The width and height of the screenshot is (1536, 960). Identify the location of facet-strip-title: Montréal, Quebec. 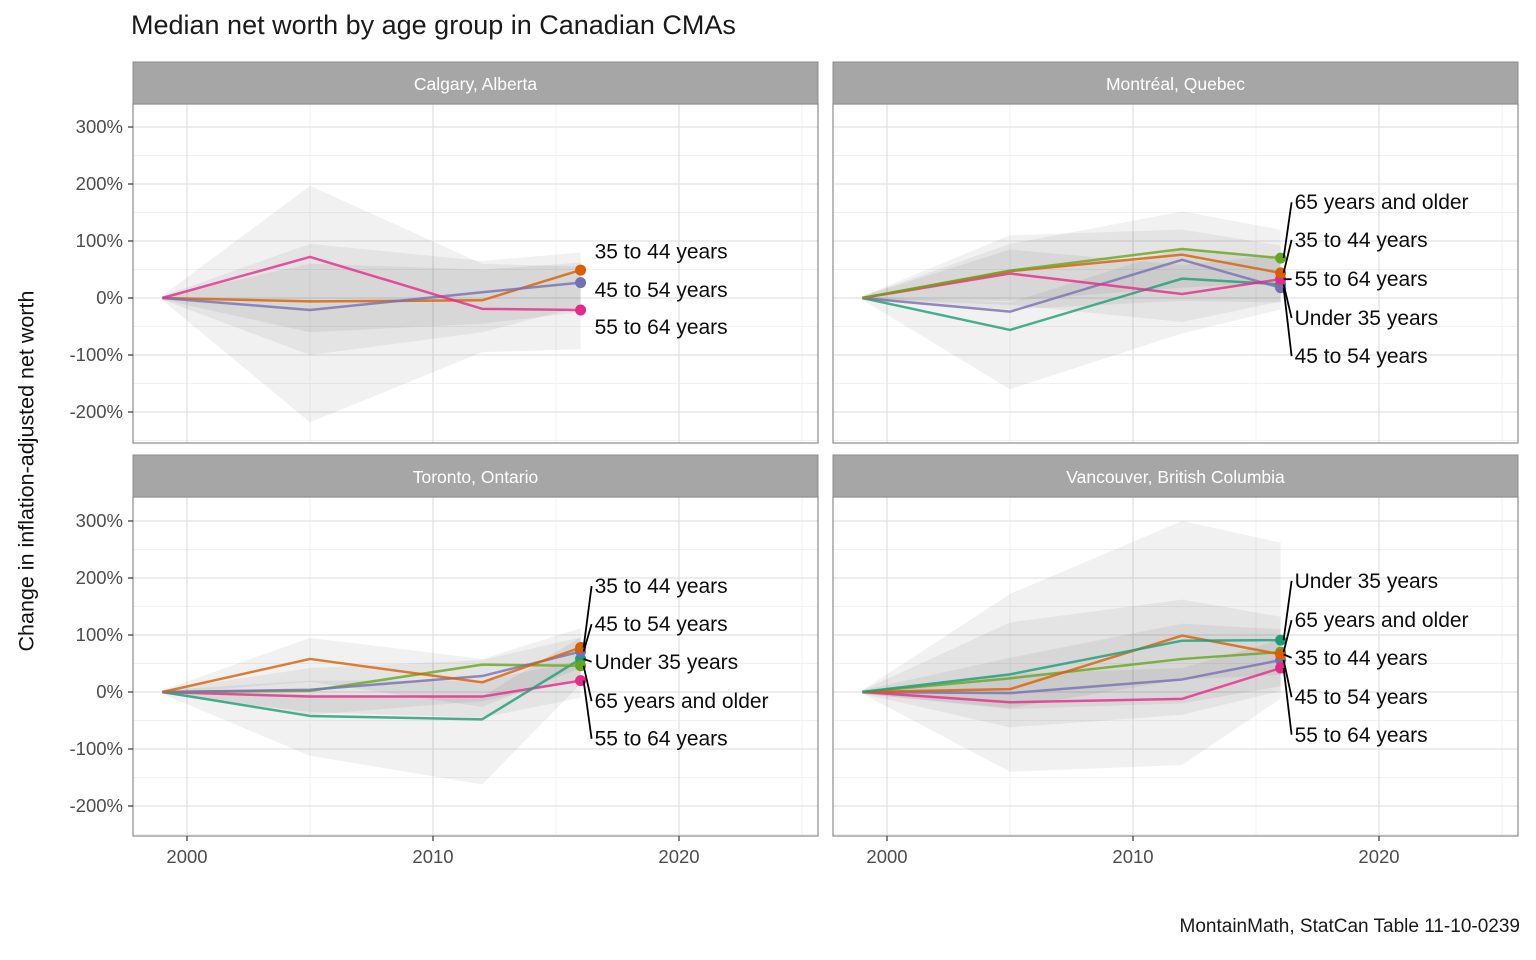
(1175, 84).